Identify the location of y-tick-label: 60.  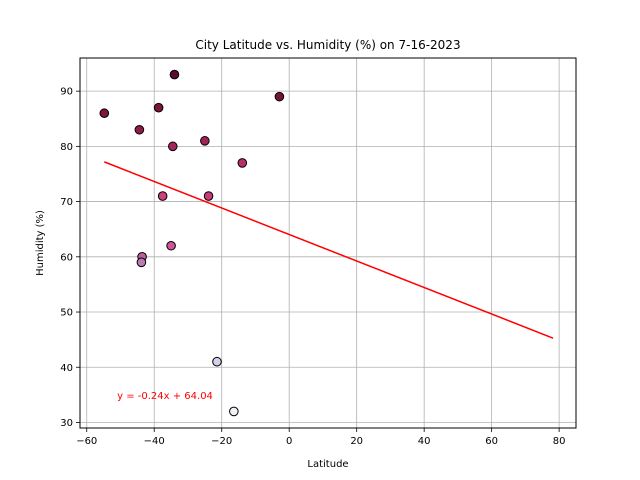
(66, 257).